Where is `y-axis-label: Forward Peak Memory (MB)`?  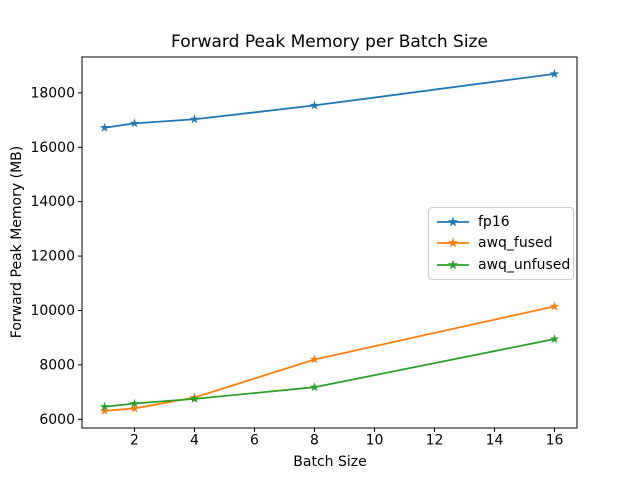 y-axis-label: Forward Peak Memory (MB) is located at coordinates (17, 242).